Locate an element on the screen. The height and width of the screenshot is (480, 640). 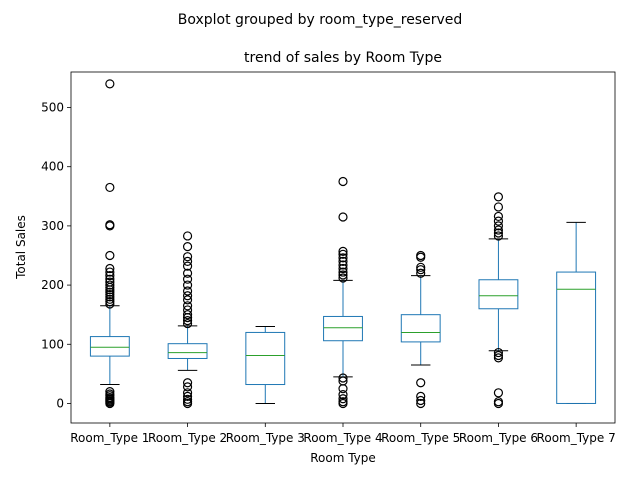
y-tick-label: 500 is located at coordinates (52, 108).